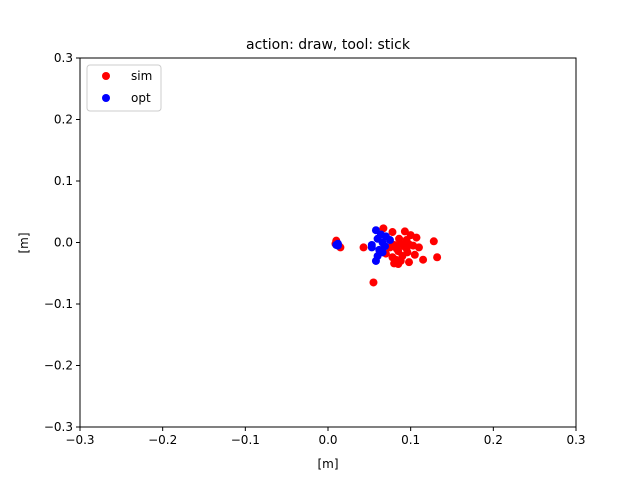 Image resolution: width=640 pixels, height=480 pixels. I want to click on x-tick-label: 0.2, so click(493, 440).